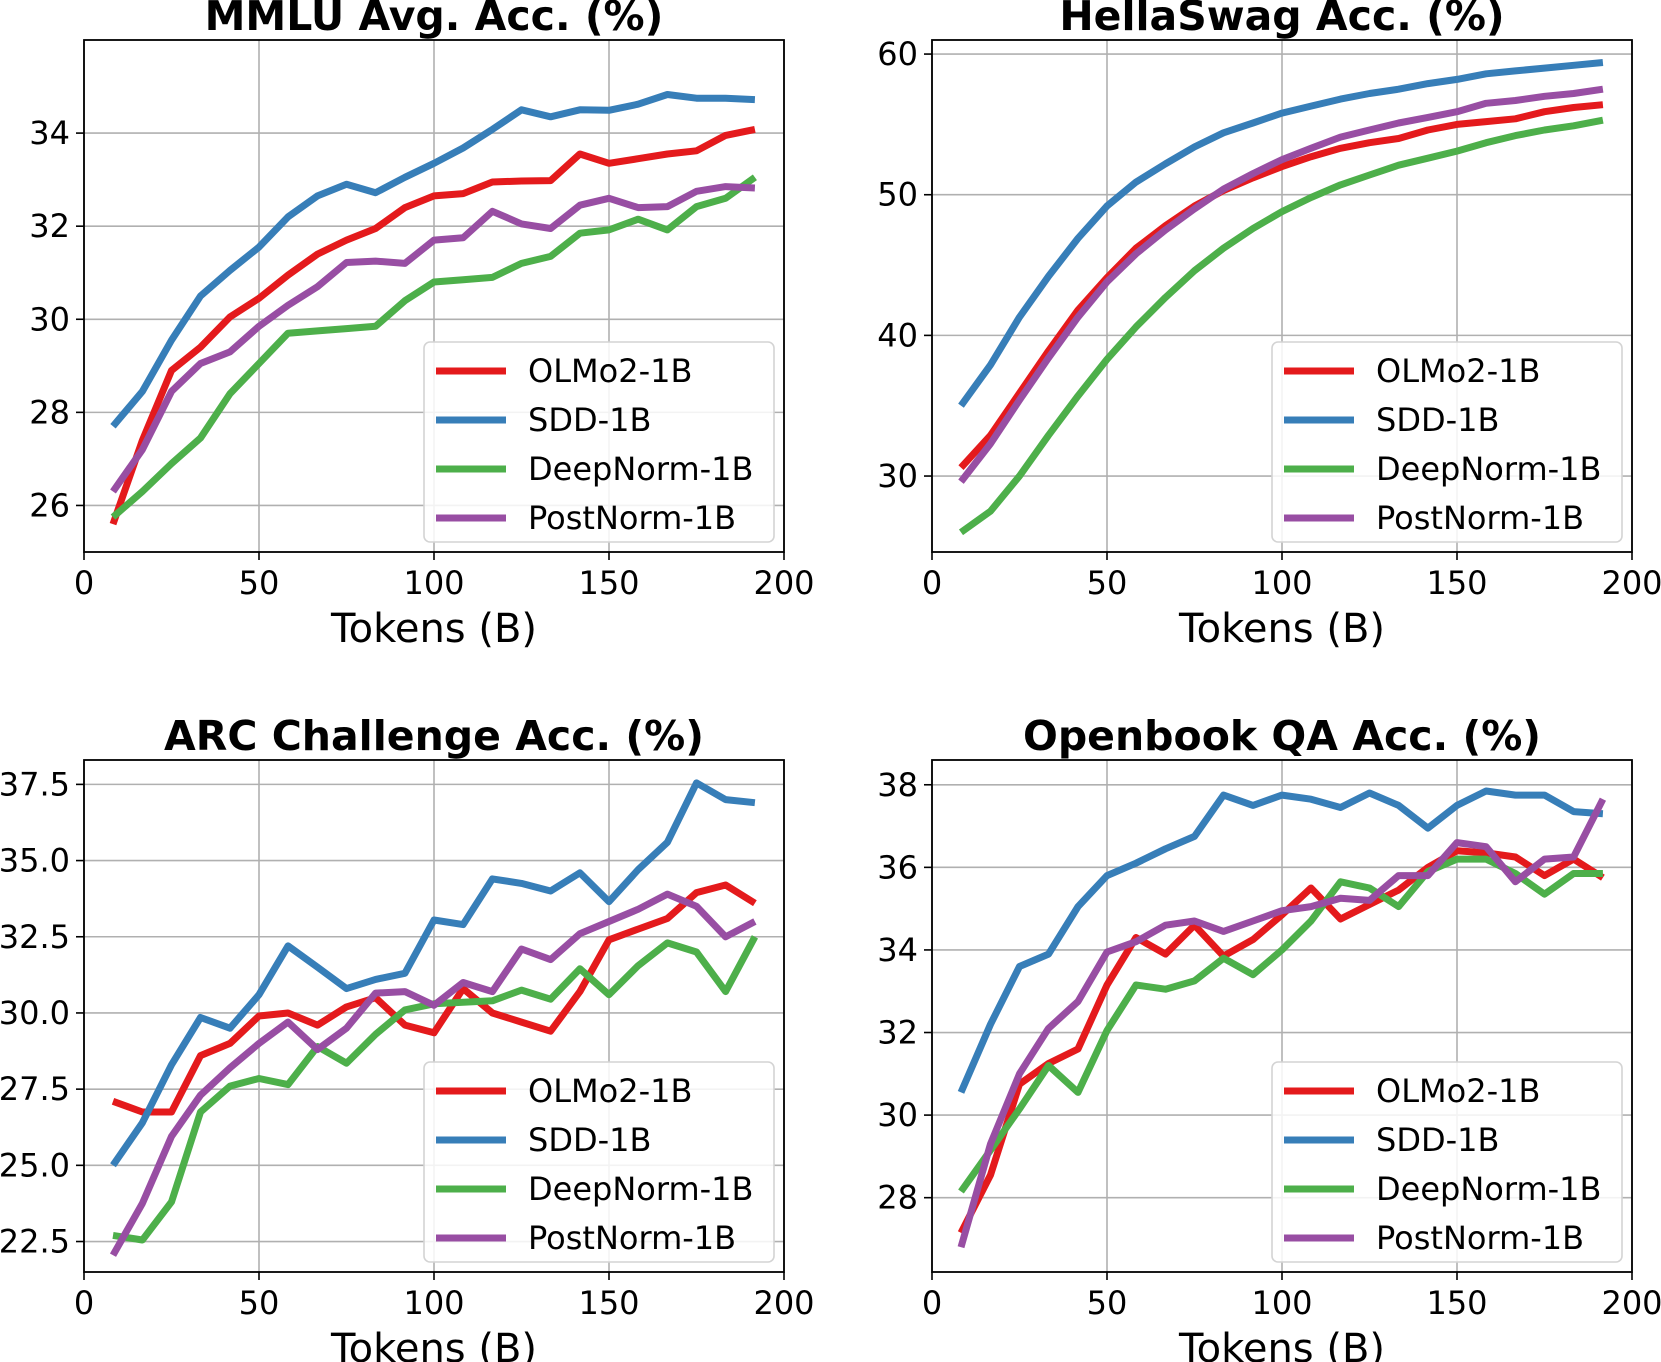 This screenshot has width=1661, height=1362. I want to click on chart-title: Openbook QA Acc. (%), so click(1282, 736).